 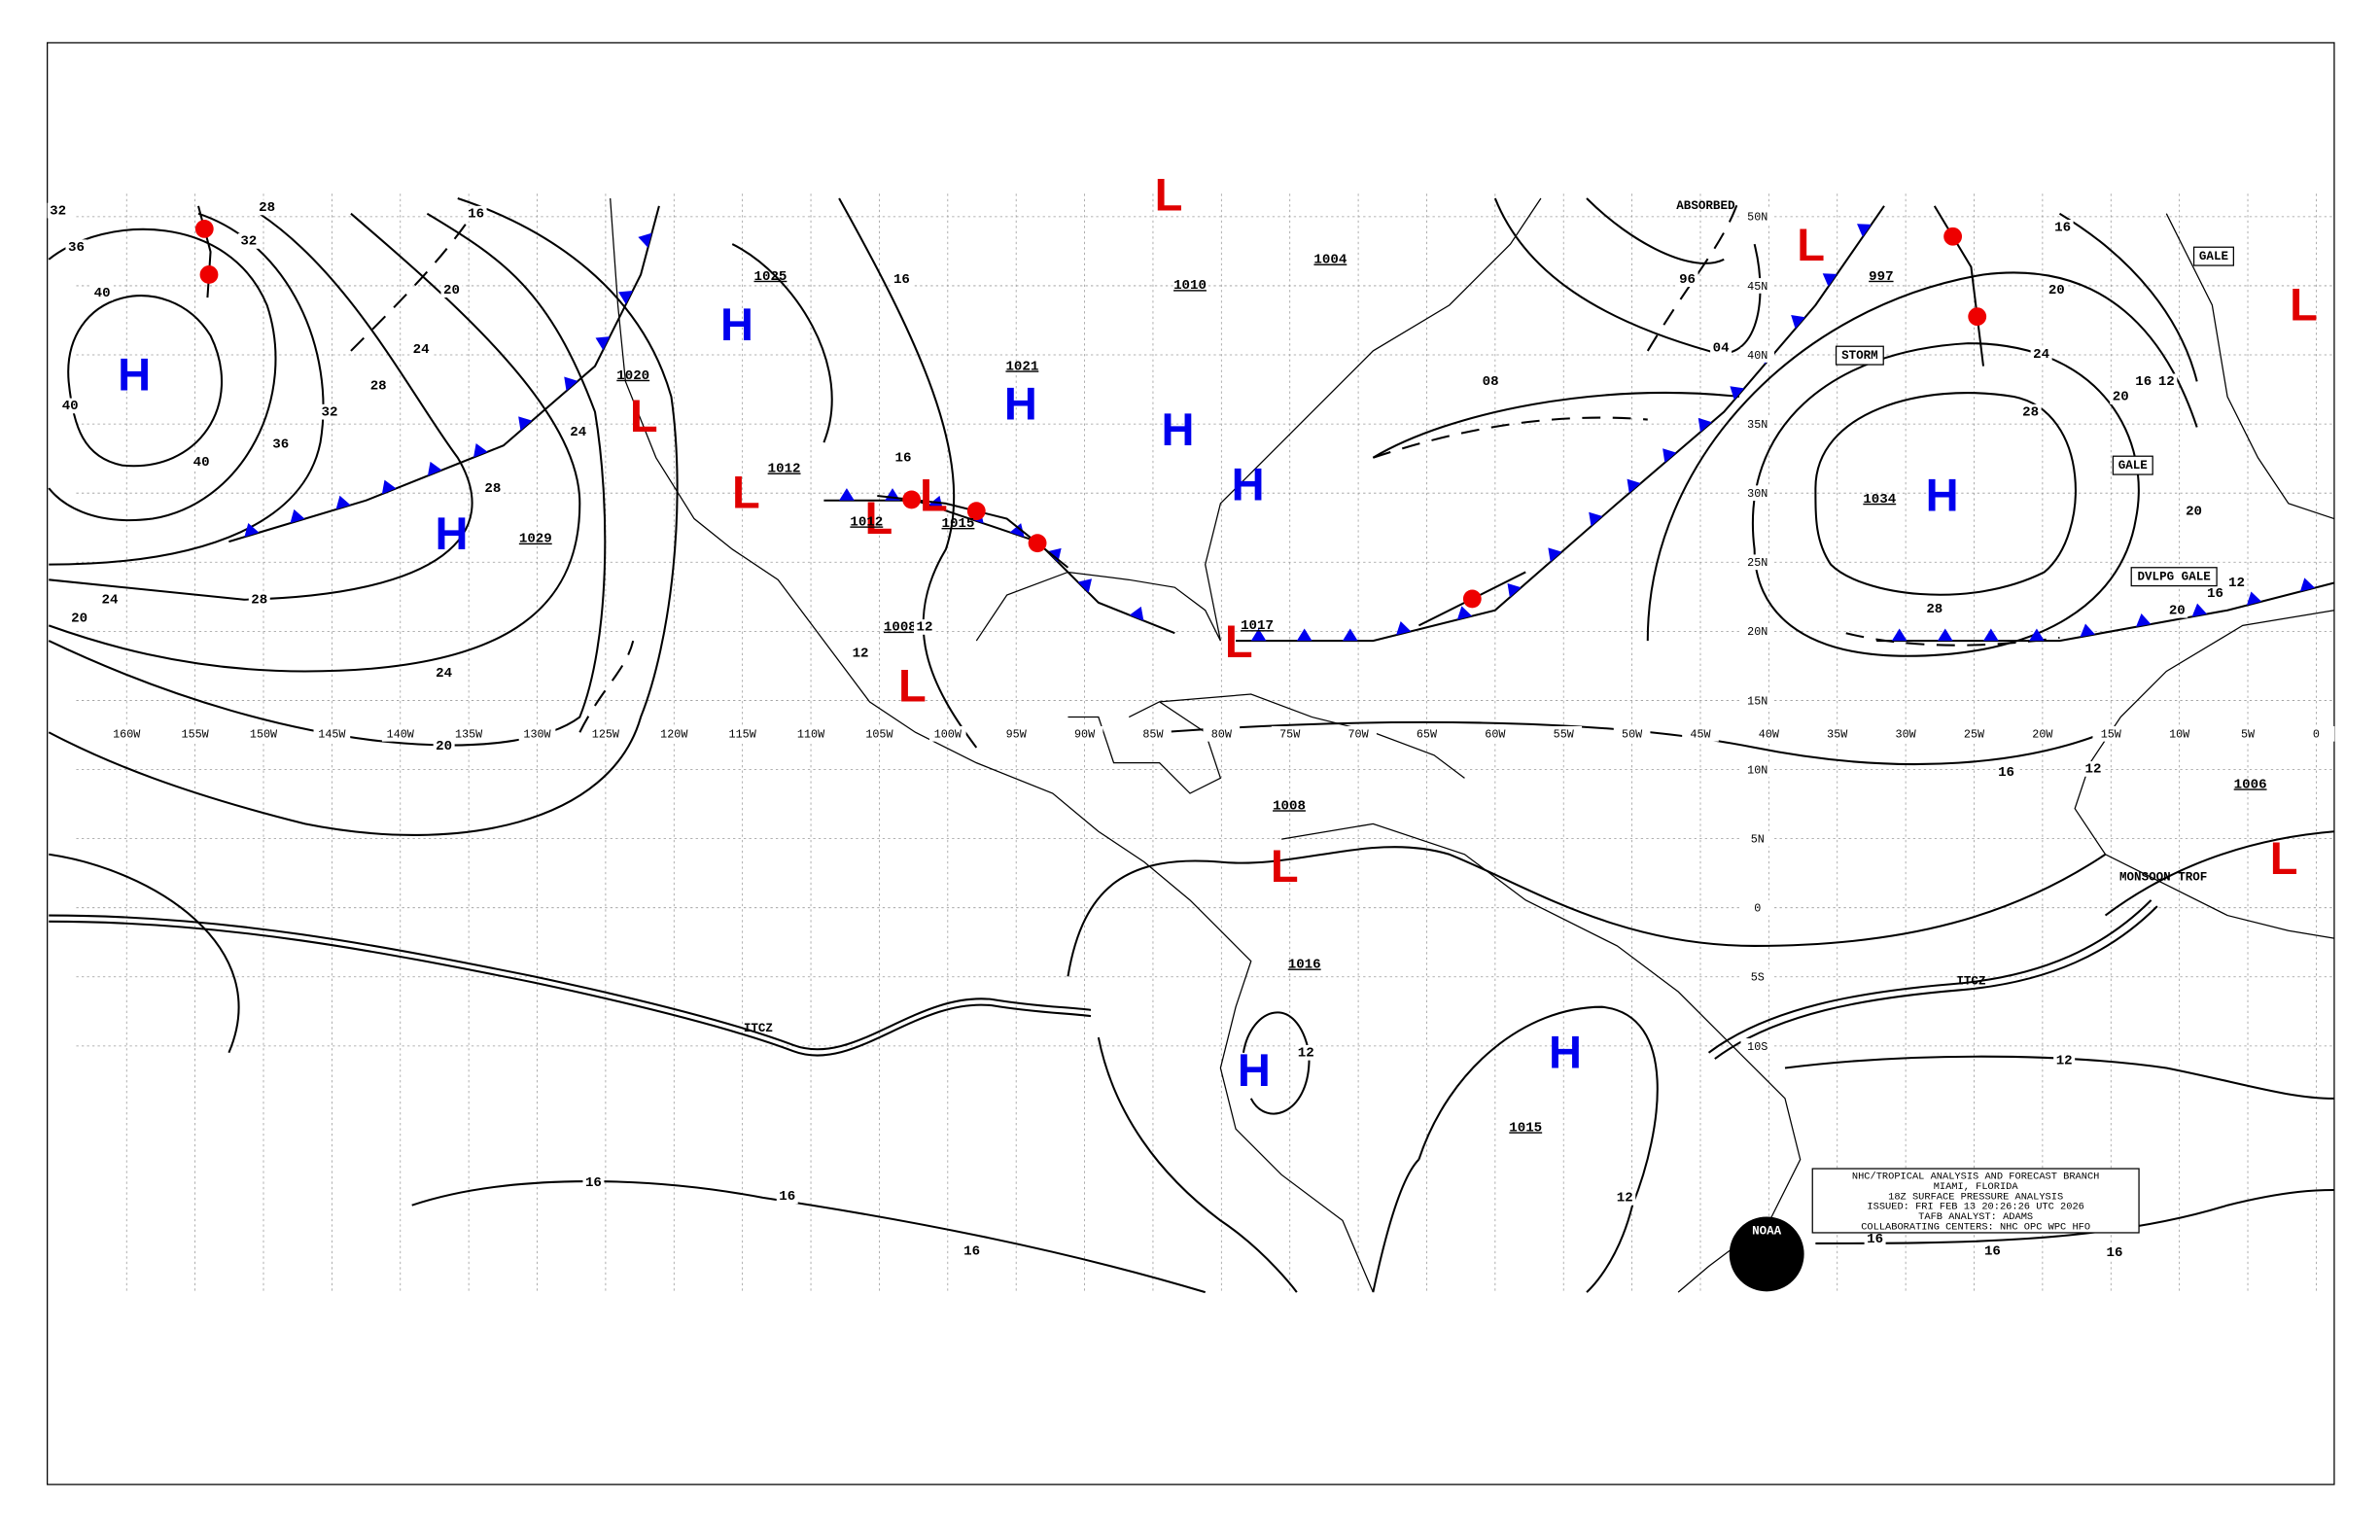 I want to click on feature-label: DVLPG GALE, so click(x=2175, y=576).